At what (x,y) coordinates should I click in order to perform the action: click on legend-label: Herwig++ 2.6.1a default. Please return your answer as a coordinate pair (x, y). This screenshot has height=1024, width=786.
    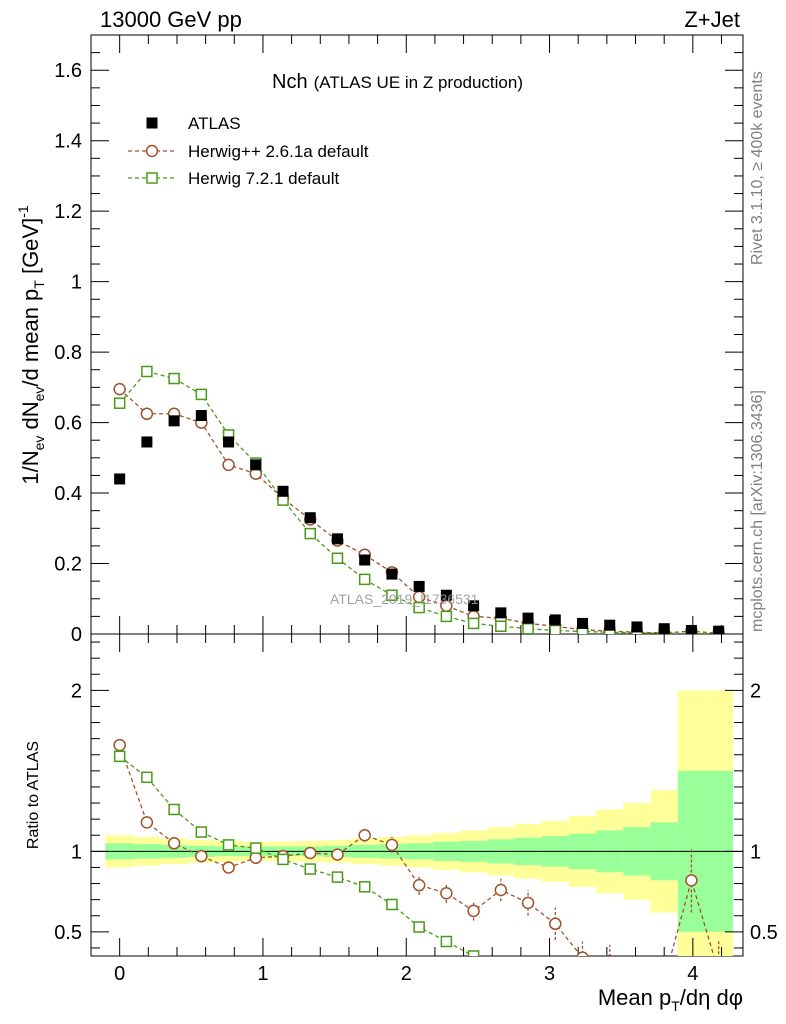
    Looking at the image, I should click on (278, 151).